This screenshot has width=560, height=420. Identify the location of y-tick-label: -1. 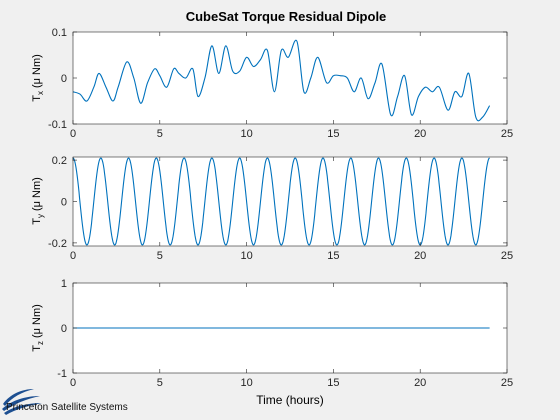
(62, 374).